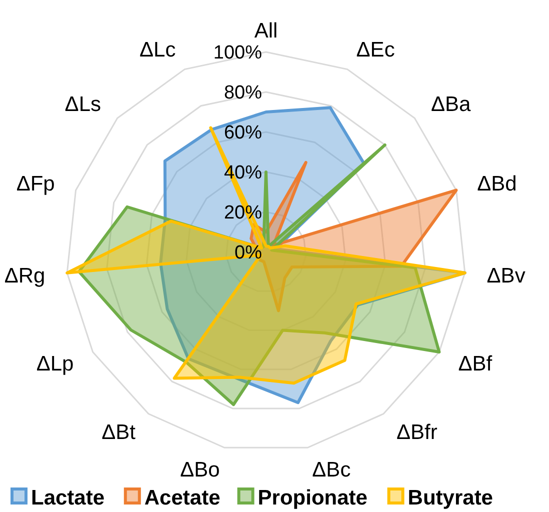 The width and height of the screenshot is (549, 512). I want to click on spoke-label: ΔFp, so click(35, 184).